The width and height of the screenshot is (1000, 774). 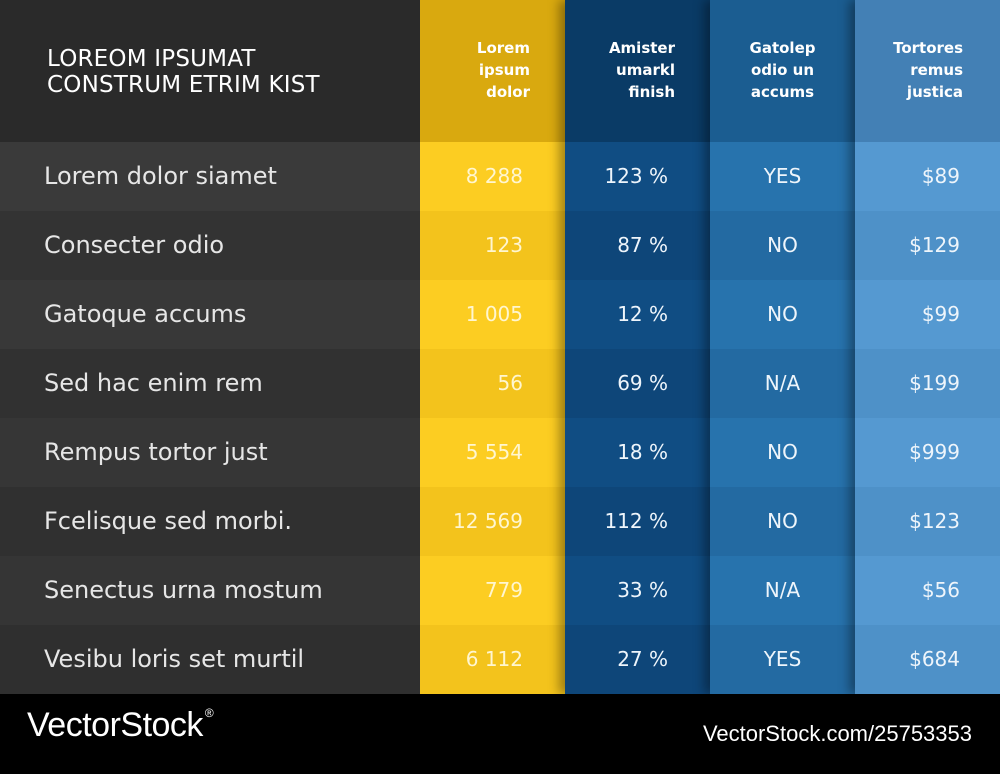 What do you see at coordinates (492, 452) in the screenshot?
I see `table-cell: 5 554` at bounding box center [492, 452].